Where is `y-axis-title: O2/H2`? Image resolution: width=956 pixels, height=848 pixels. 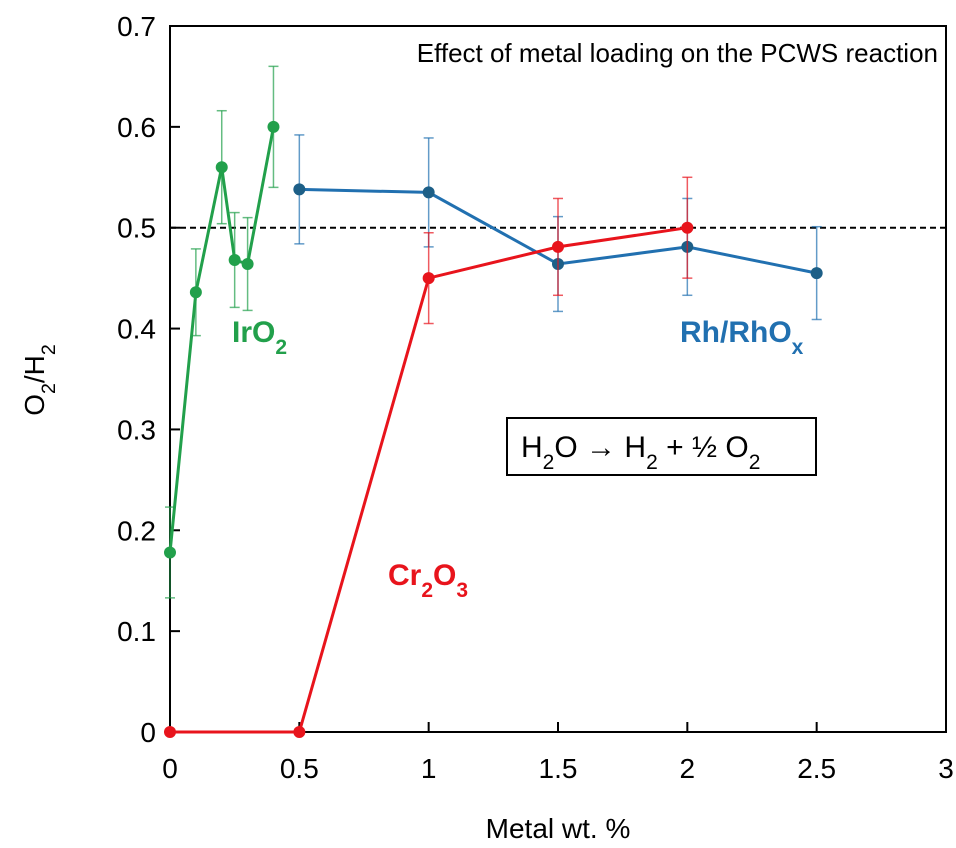
y-axis-title: O2/H2 is located at coordinates (39, 380).